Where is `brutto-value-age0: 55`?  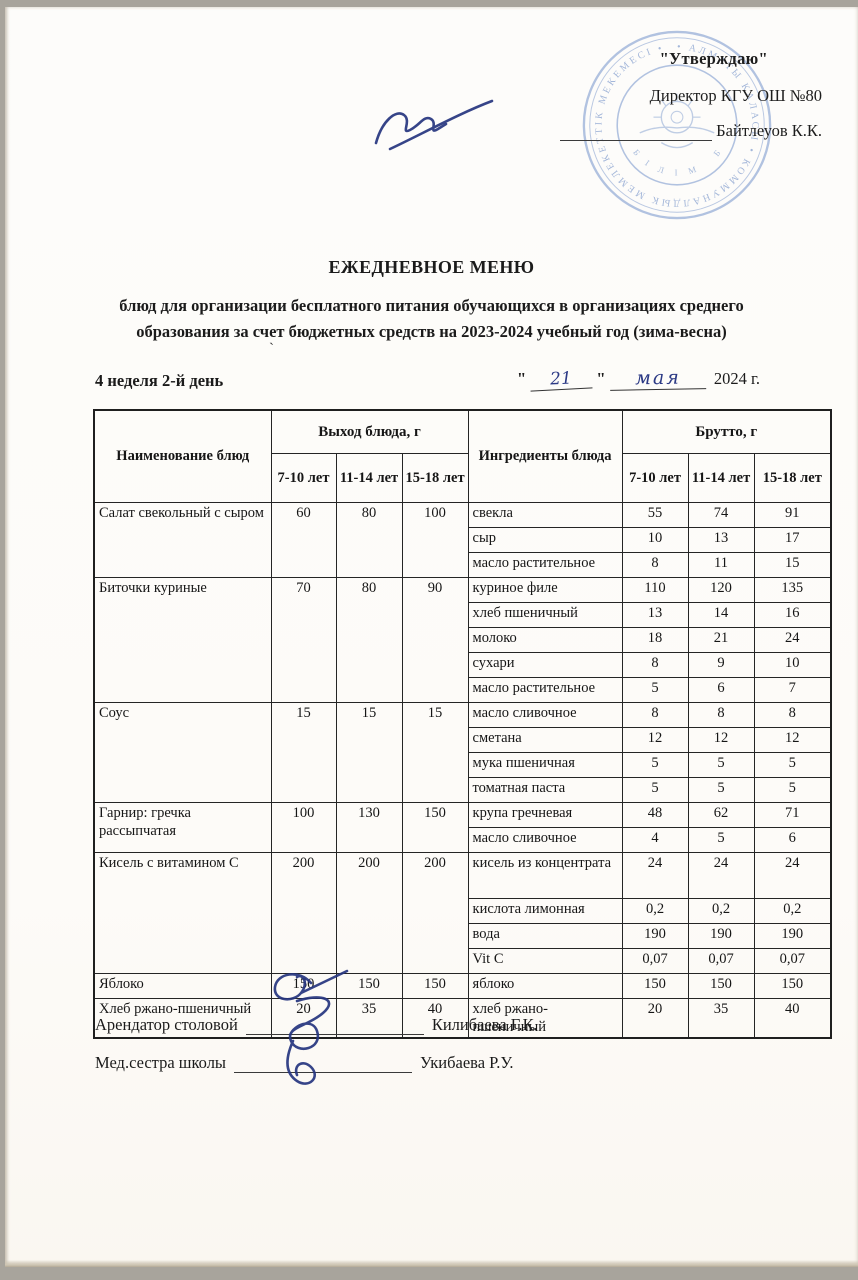
brutto-value-age0: 55 is located at coordinates (655, 515).